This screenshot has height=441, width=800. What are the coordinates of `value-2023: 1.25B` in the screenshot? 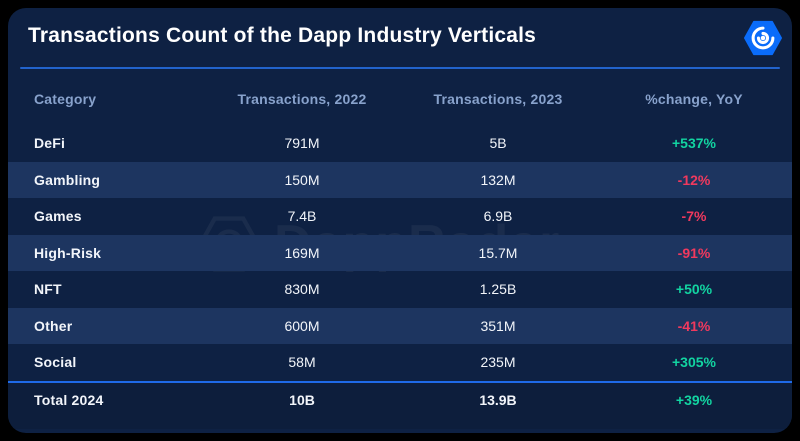 It's located at (498, 289).